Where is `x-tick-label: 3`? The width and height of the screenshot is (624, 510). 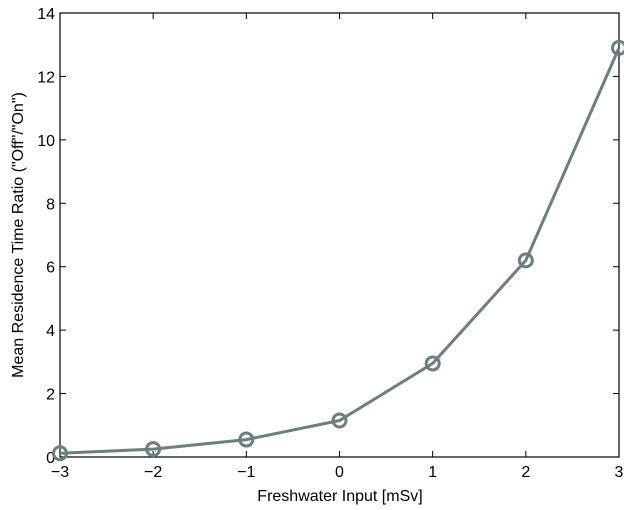 x-tick-label: 3 is located at coordinates (619, 472).